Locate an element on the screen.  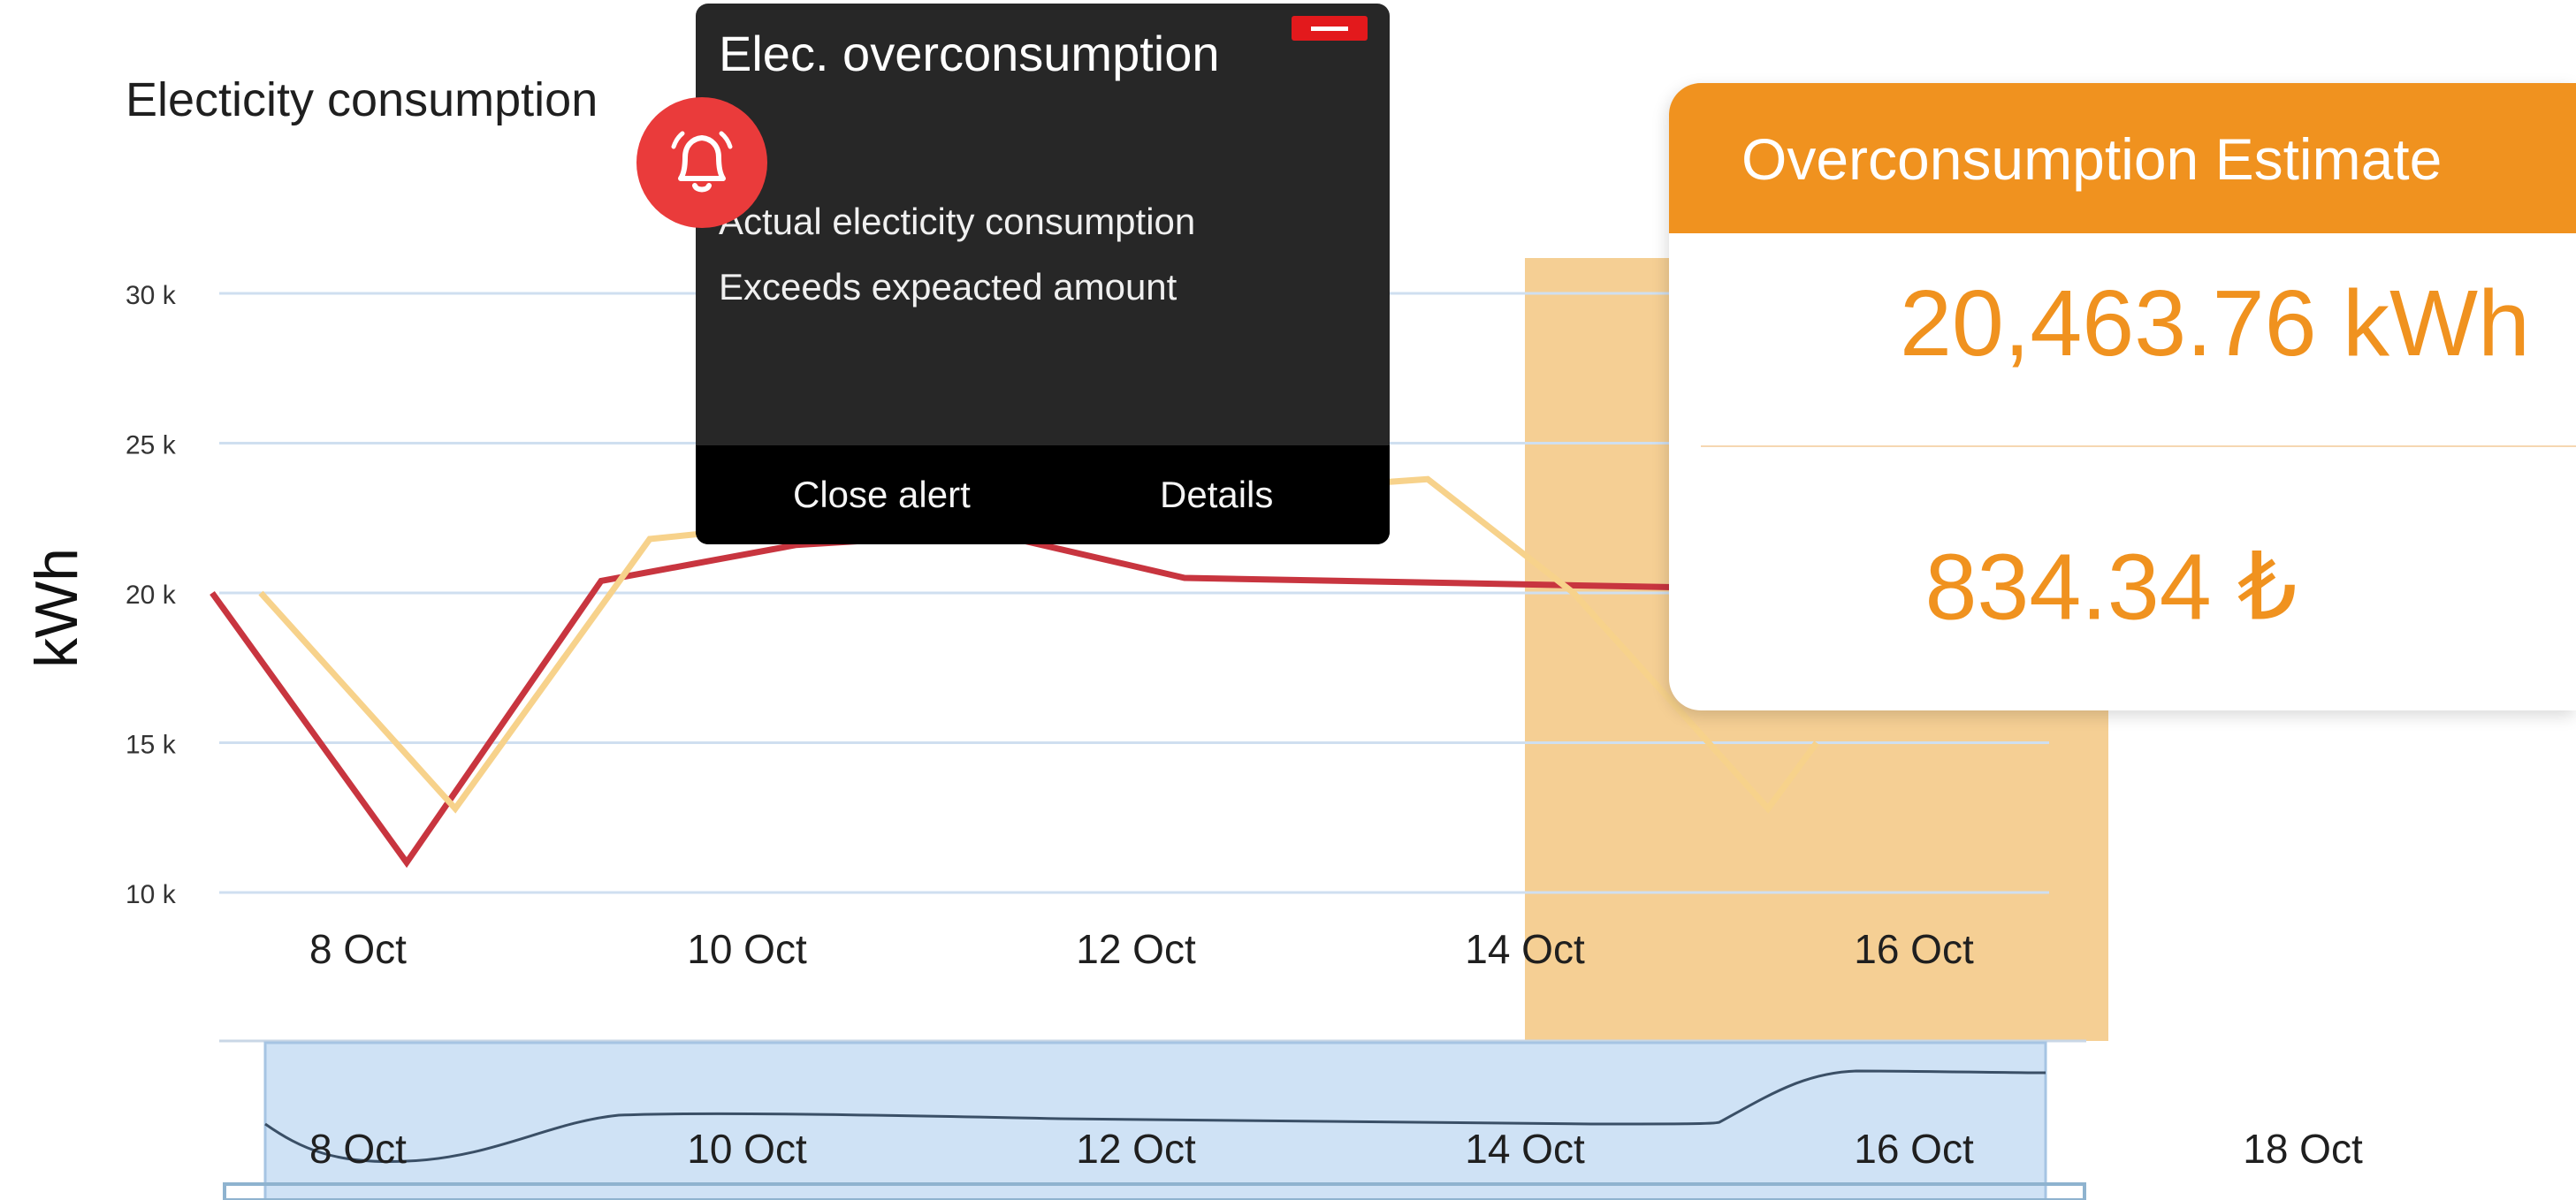
bell-alert-icon is located at coordinates (701, 162).